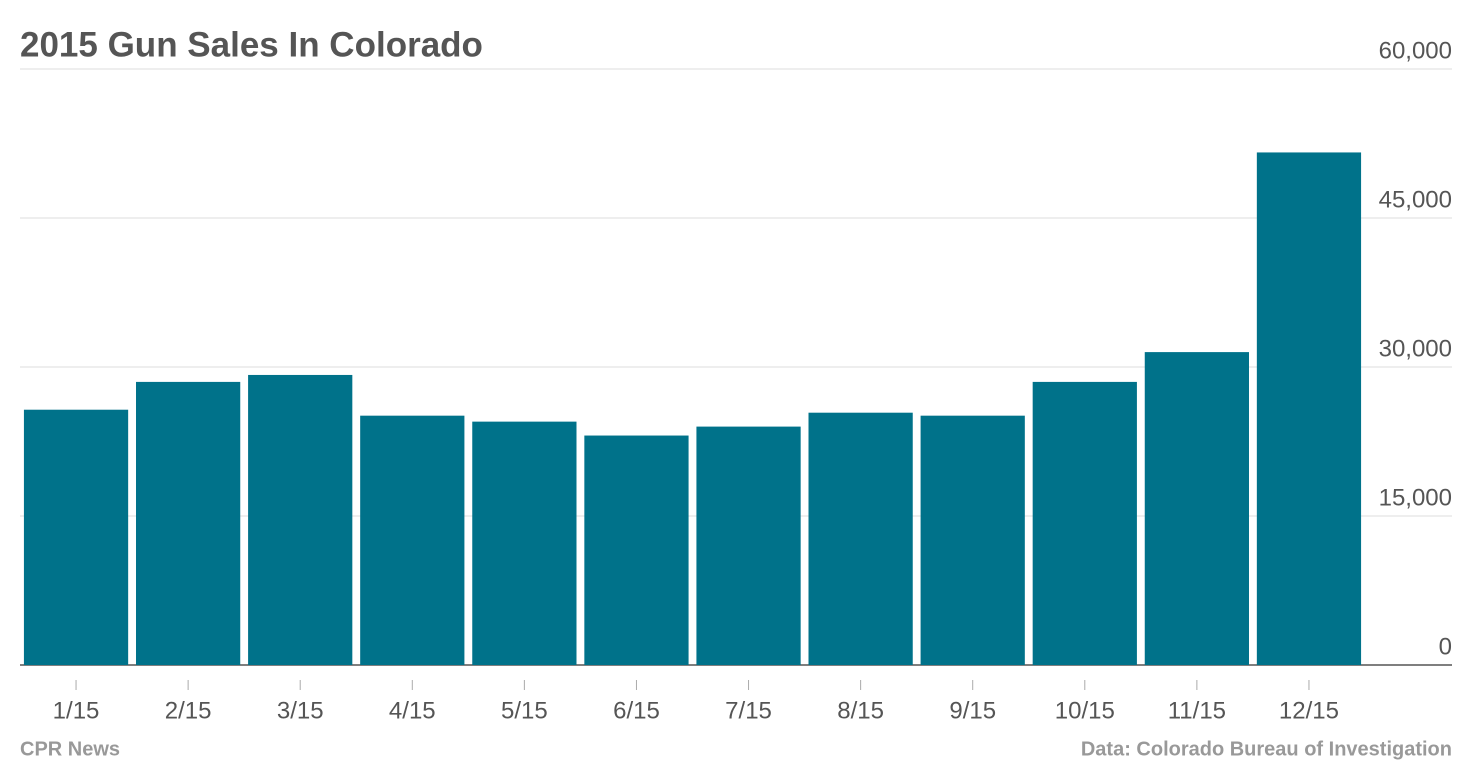 The image size is (1472, 771). What do you see at coordinates (1266, 749) in the screenshot?
I see `source: Data: Colorado Bureau of Investigation` at bounding box center [1266, 749].